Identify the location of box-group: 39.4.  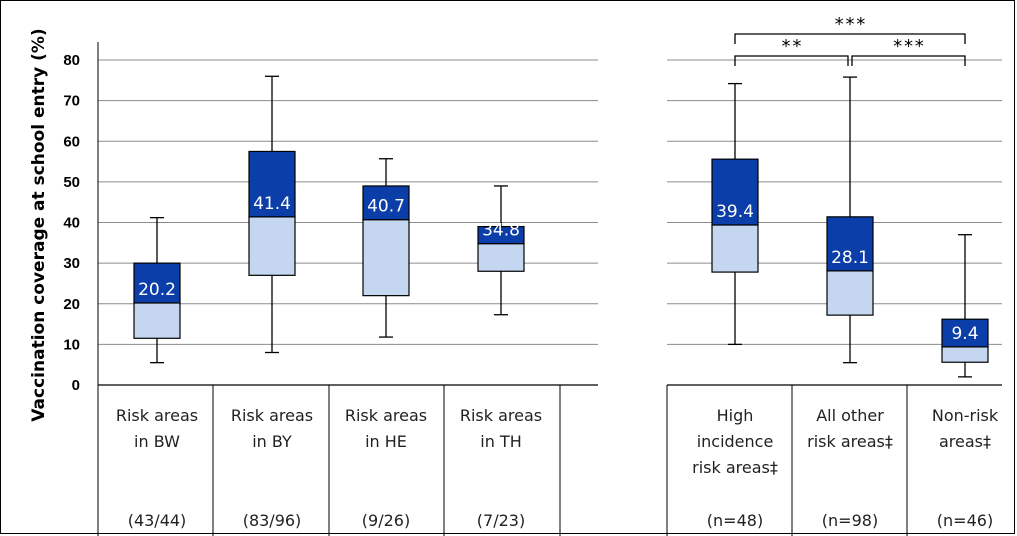
(735, 214).